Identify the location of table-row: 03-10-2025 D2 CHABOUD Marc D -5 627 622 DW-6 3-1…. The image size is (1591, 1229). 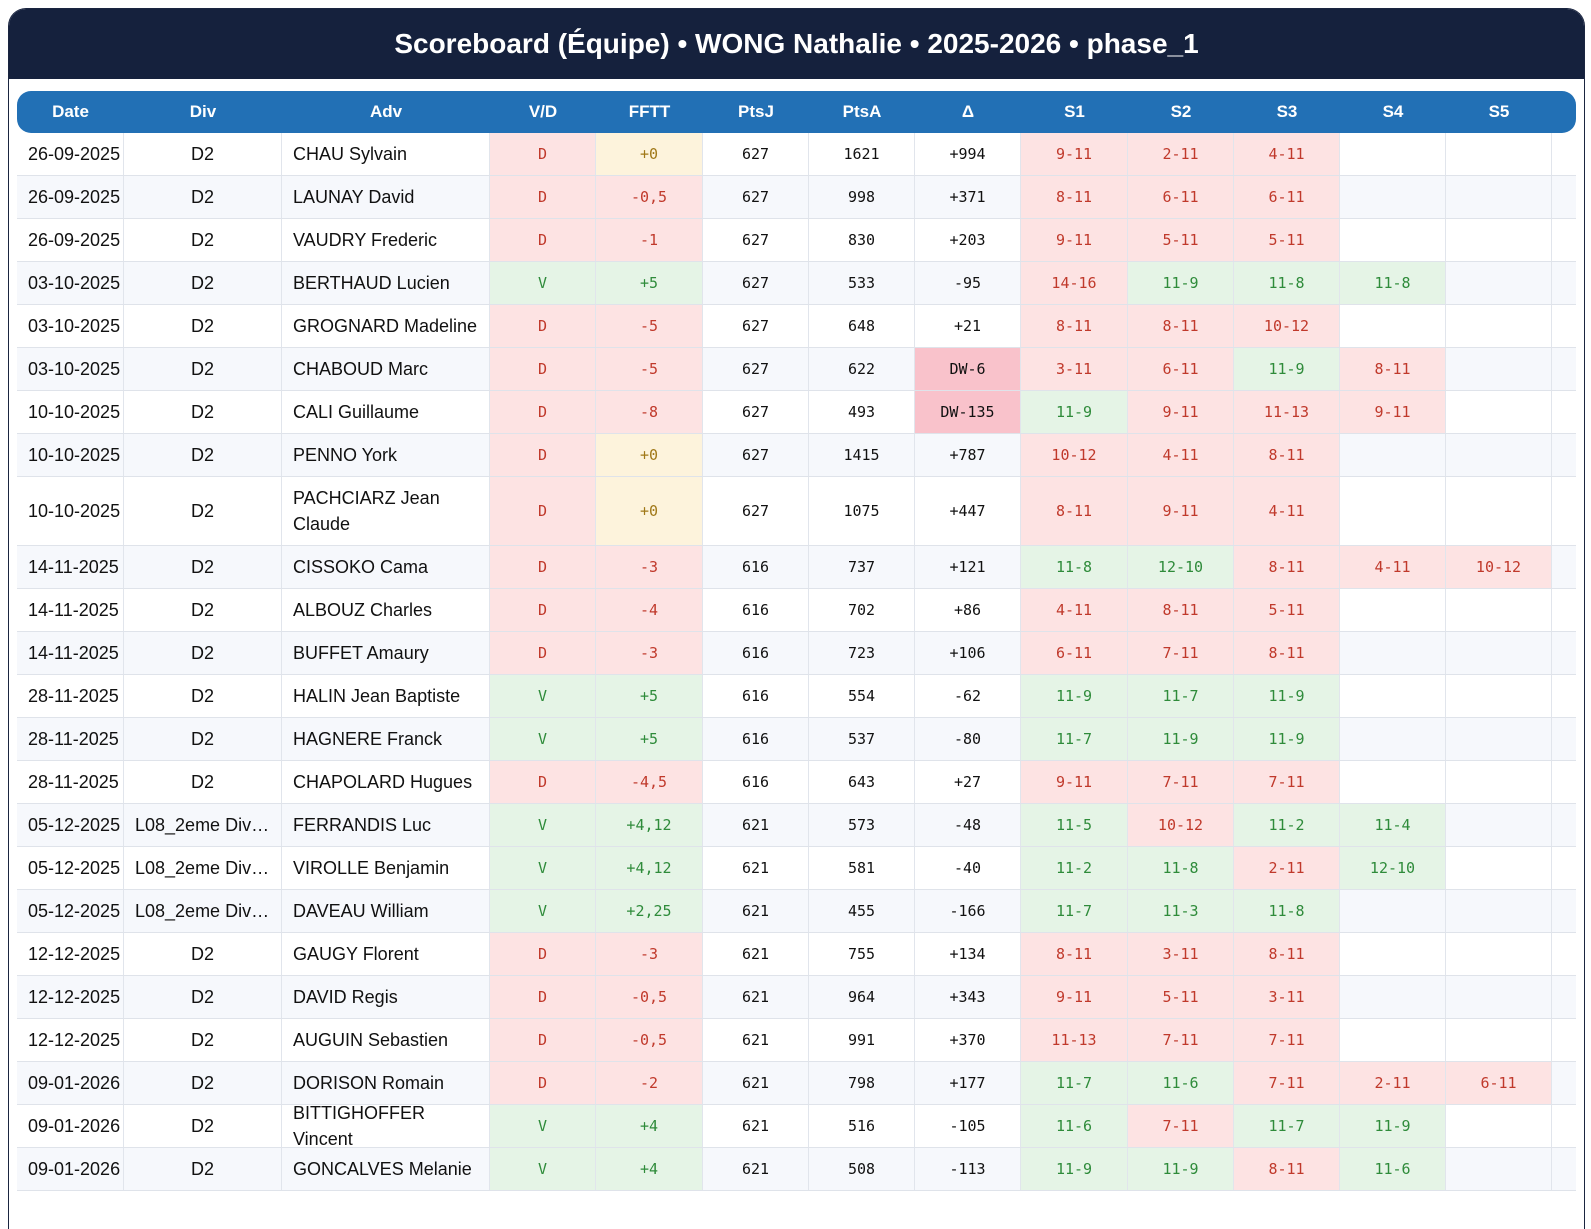
(796, 369).